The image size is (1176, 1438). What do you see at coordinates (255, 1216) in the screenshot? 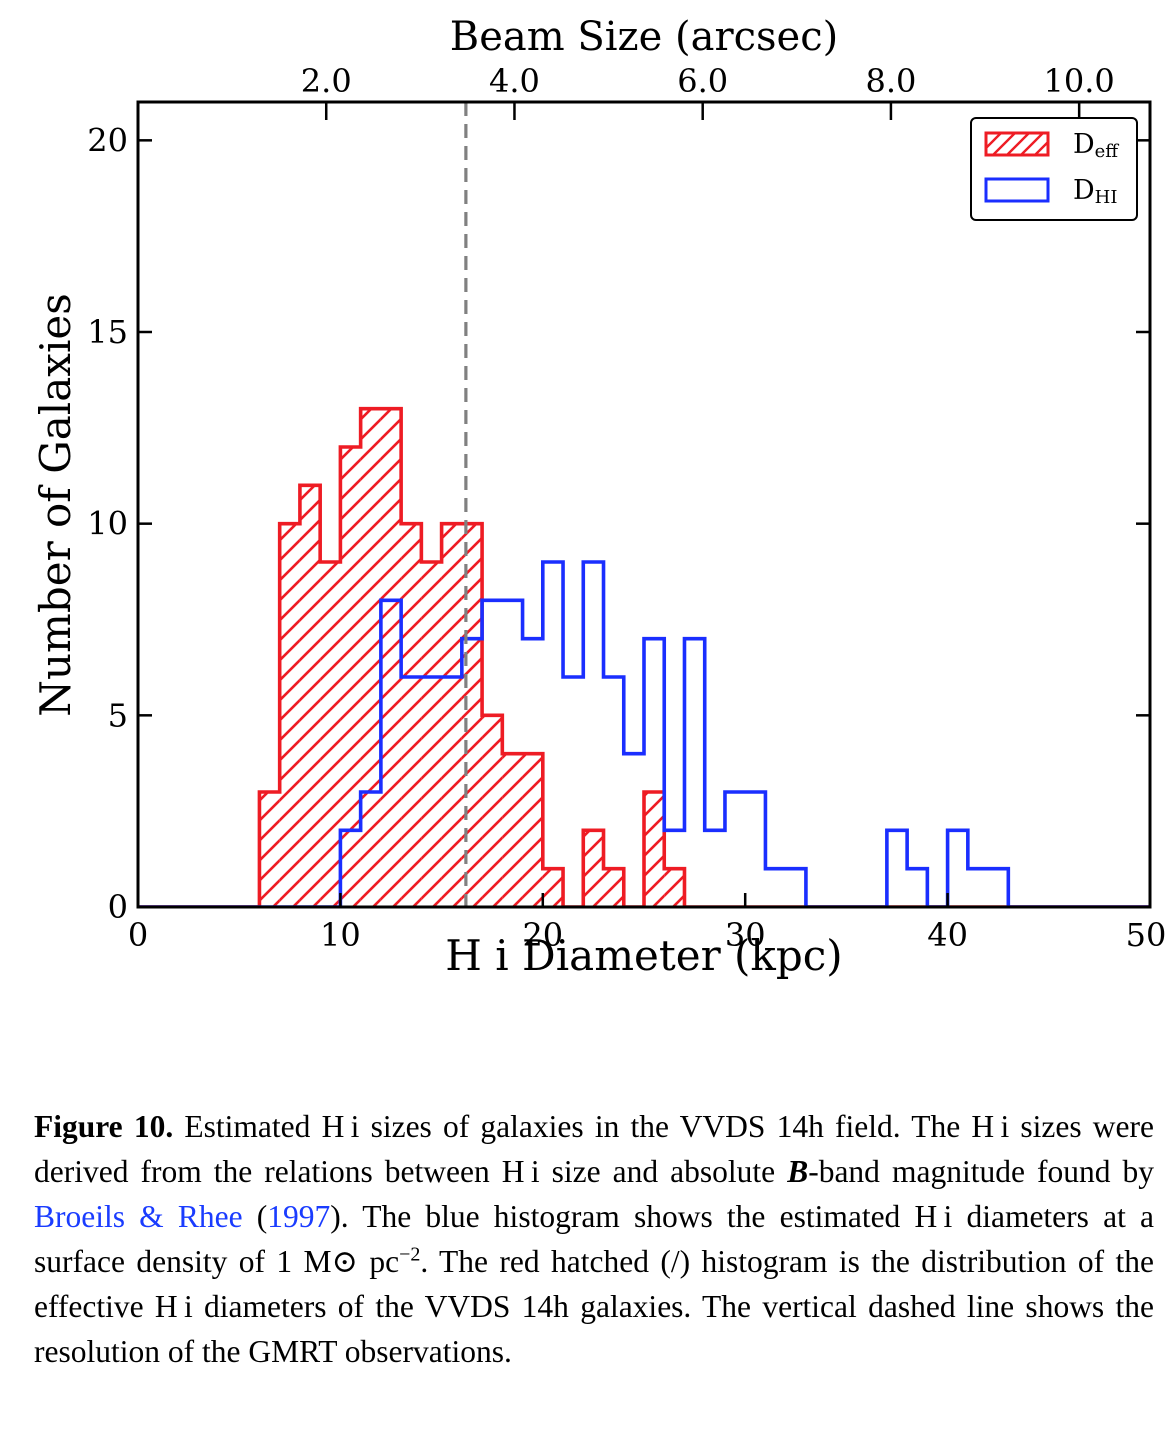
I see `caption-paren: (` at bounding box center [255, 1216].